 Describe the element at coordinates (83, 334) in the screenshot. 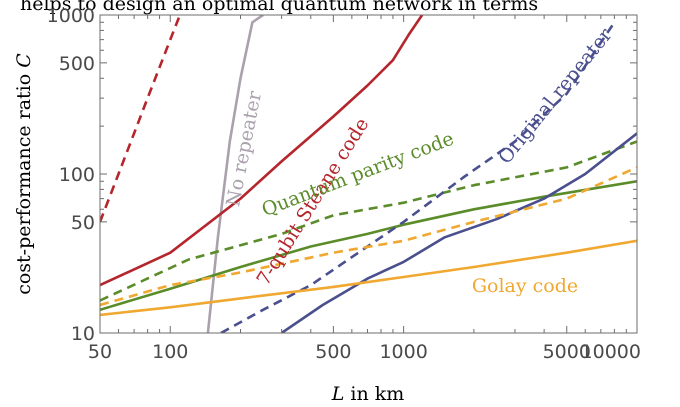

I see `y-tick-label: 10` at that location.